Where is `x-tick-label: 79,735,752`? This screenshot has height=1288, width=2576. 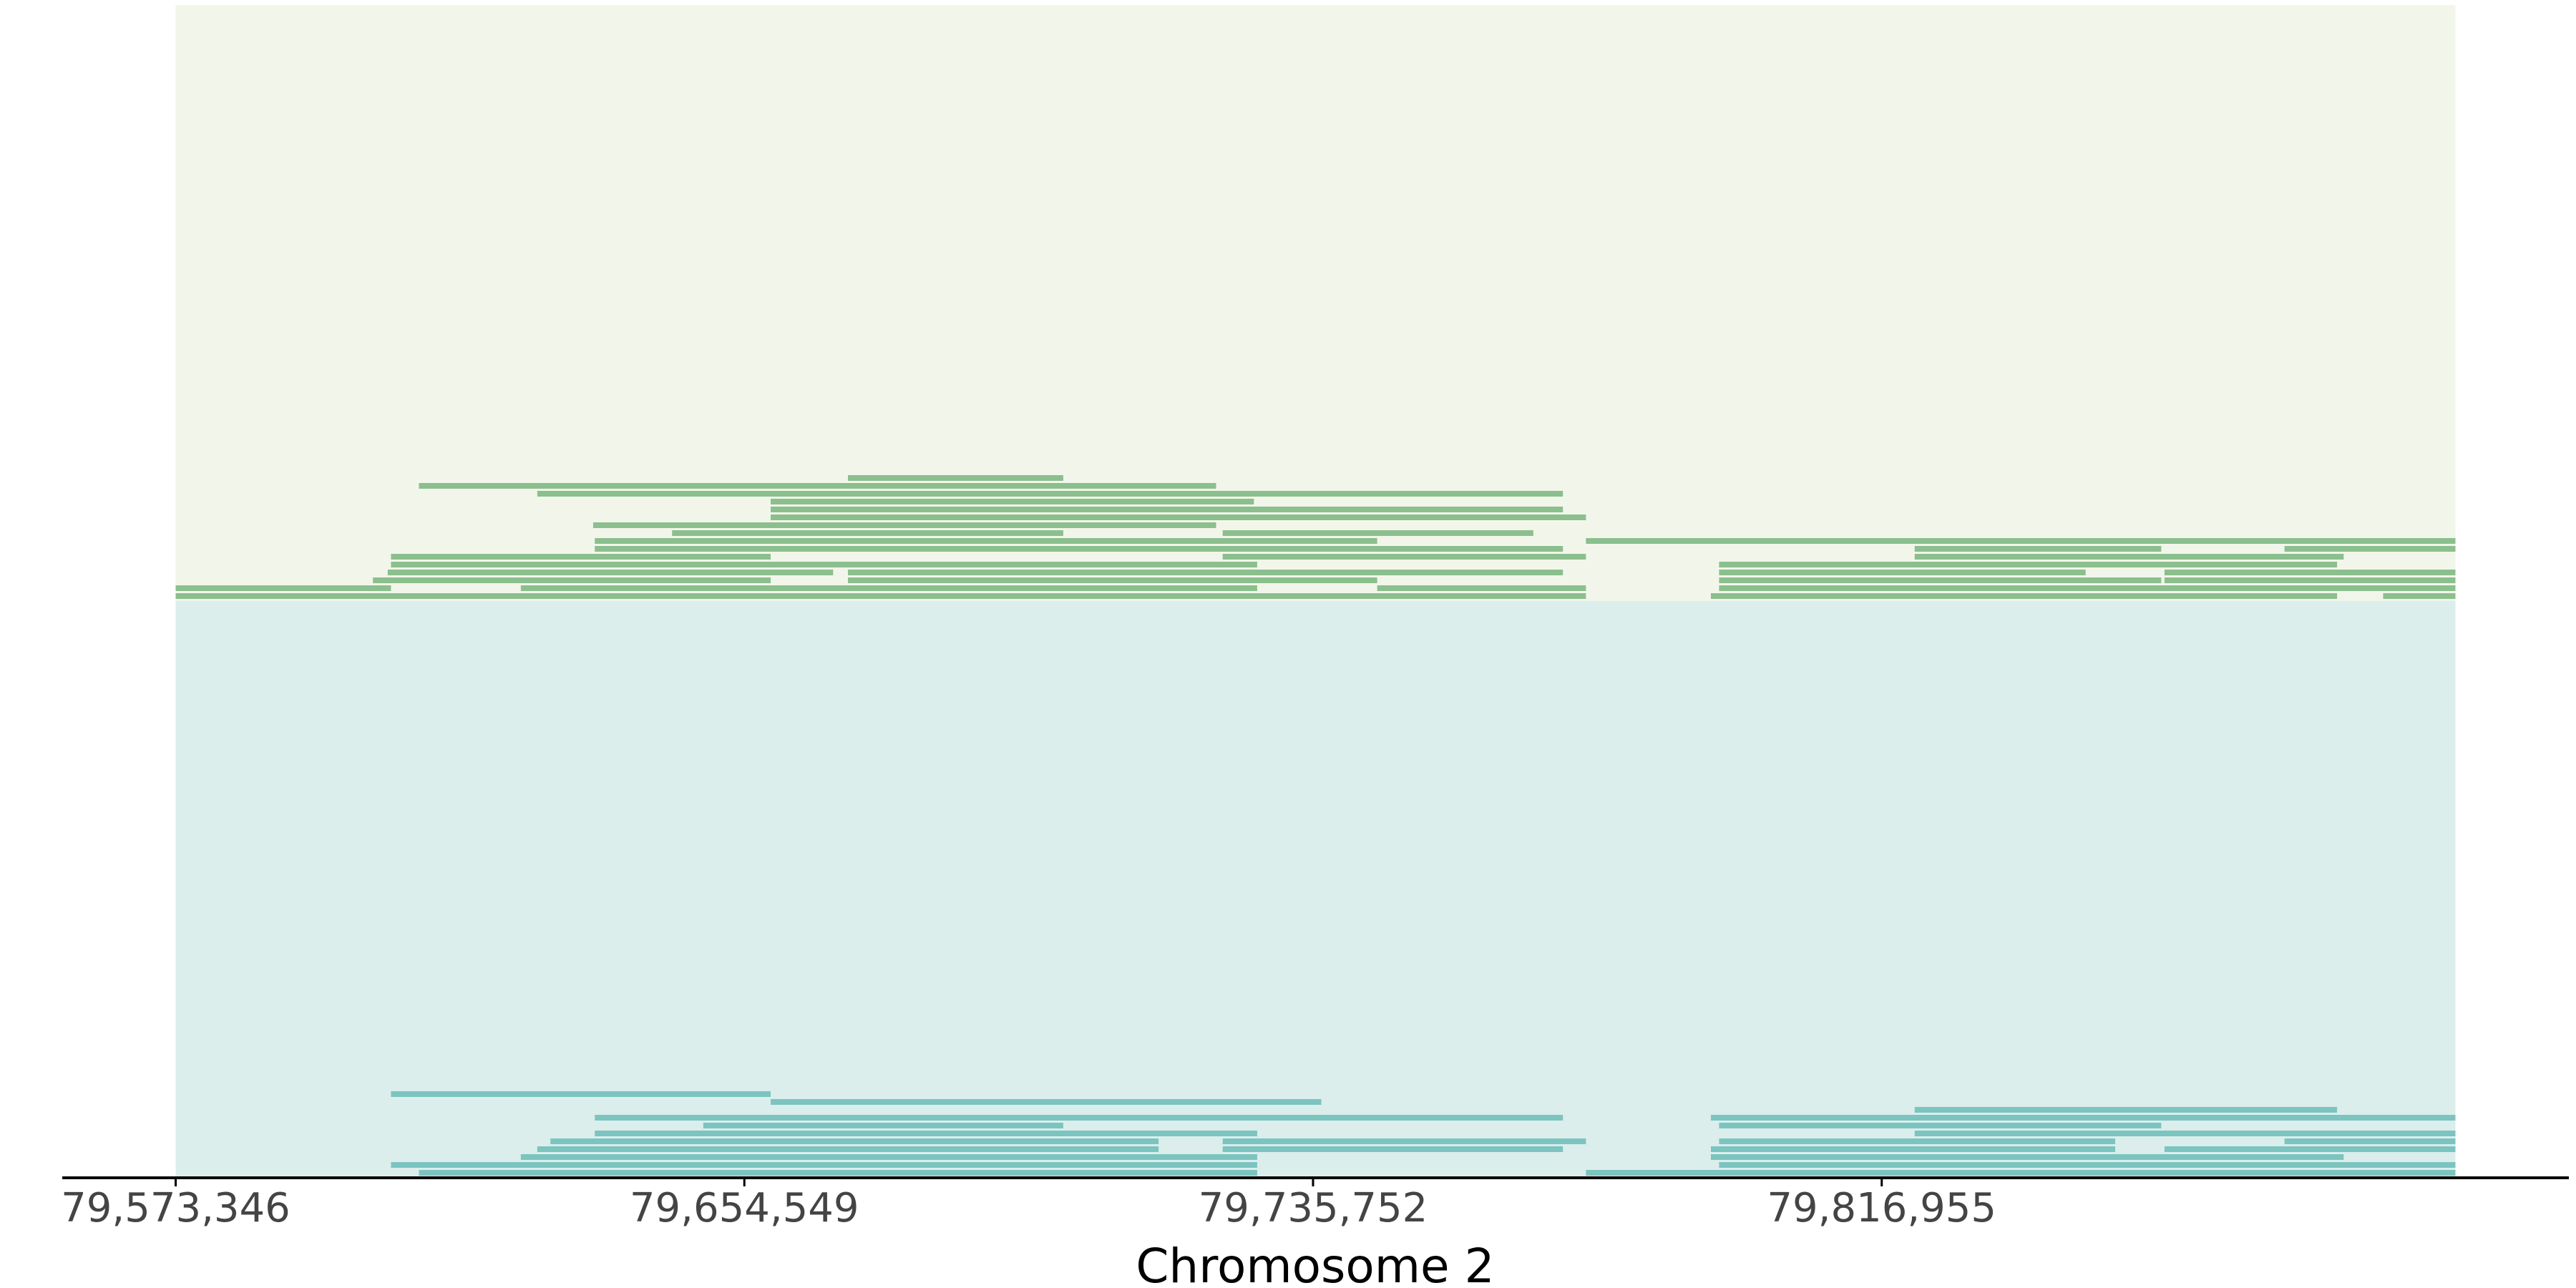 x-tick-label: 79,735,752 is located at coordinates (1313, 1208).